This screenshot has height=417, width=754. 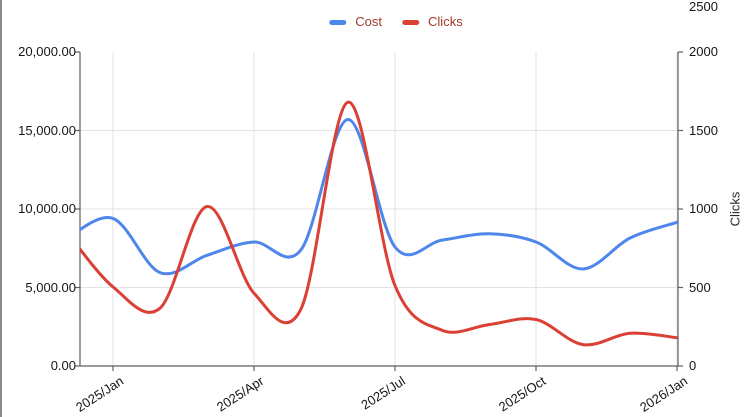 What do you see at coordinates (703, 51) in the screenshot?
I see `right-axis-tick-label: 2000` at bounding box center [703, 51].